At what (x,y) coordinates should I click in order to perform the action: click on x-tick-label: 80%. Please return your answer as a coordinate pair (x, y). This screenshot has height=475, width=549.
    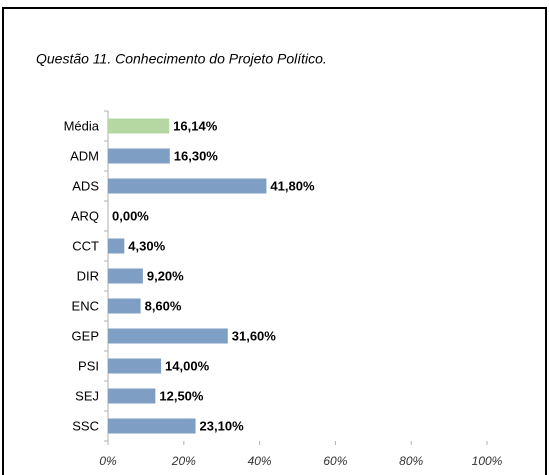
    Looking at the image, I should click on (411, 461).